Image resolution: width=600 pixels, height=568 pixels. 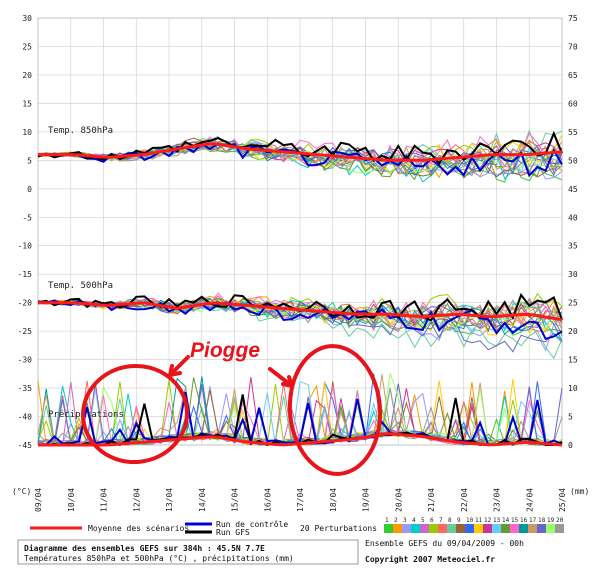 What do you see at coordinates (169, 500) in the screenshot?
I see `x-tick-label: 13/04` at bounding box center [169, 500].